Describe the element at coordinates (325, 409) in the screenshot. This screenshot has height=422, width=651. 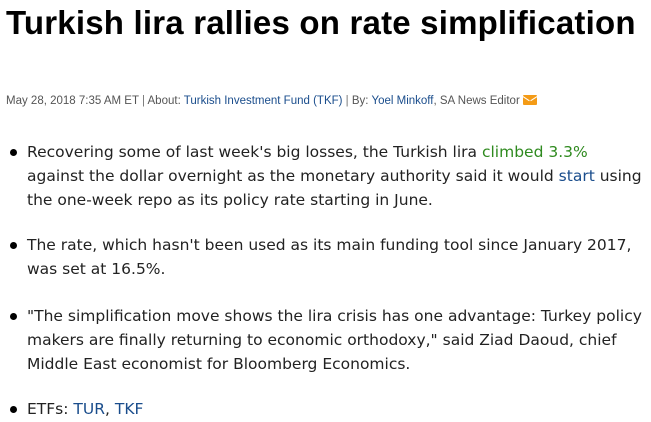
I see `list-item: ETFs: TUR, TKF` at that location.